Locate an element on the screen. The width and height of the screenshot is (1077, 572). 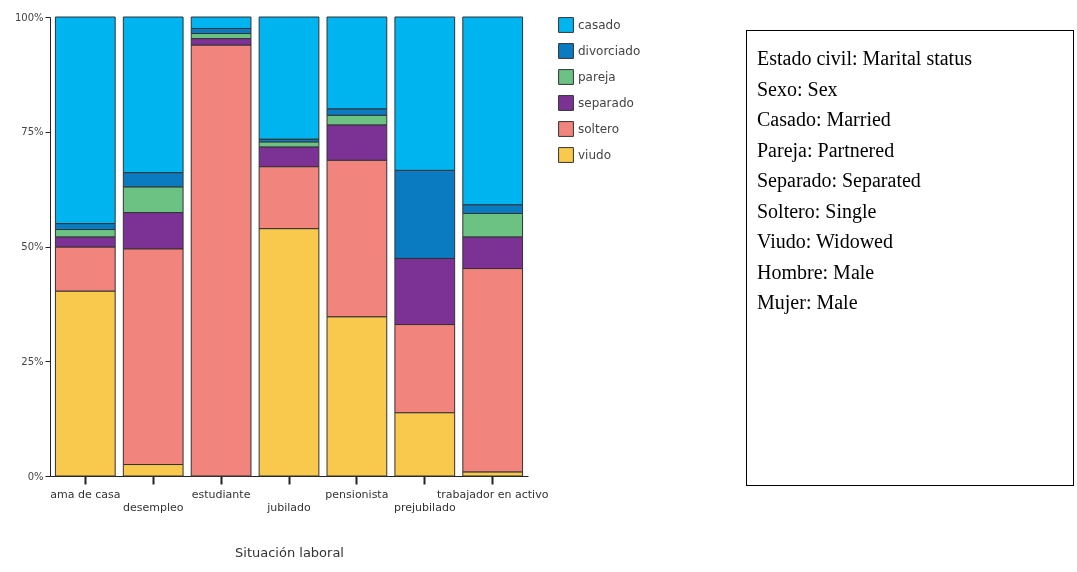
y-tick-label: 0% is located at coordinates (35, 476).